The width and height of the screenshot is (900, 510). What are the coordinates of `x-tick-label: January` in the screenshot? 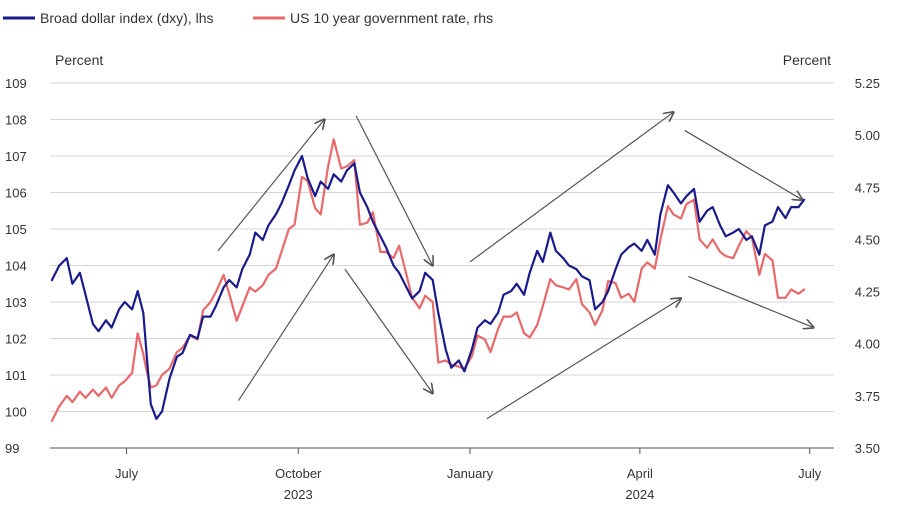 It's located at (470, 473).